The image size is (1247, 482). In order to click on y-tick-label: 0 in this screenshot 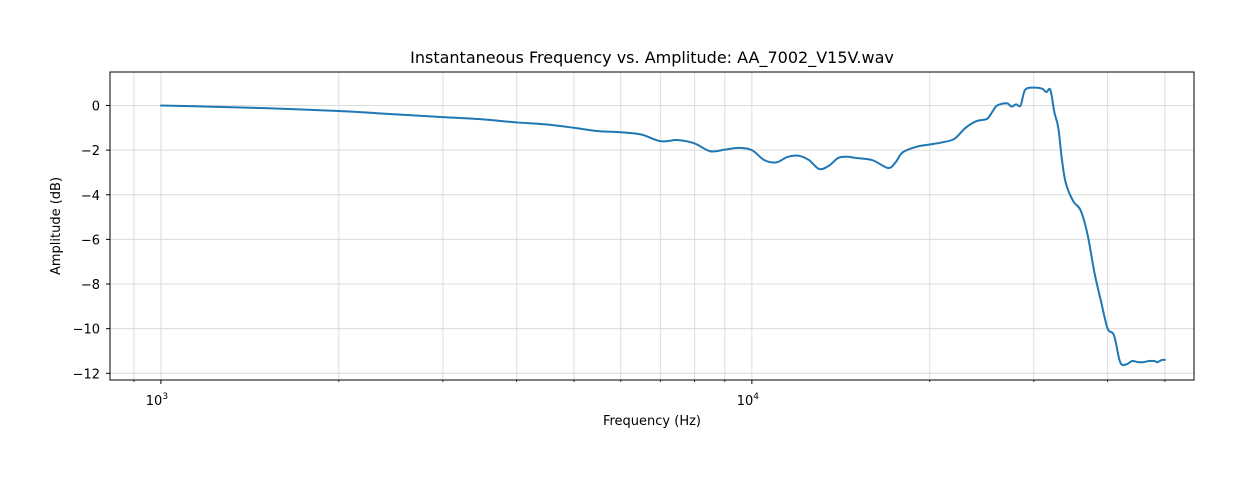, I will do `click(96, 106)`.